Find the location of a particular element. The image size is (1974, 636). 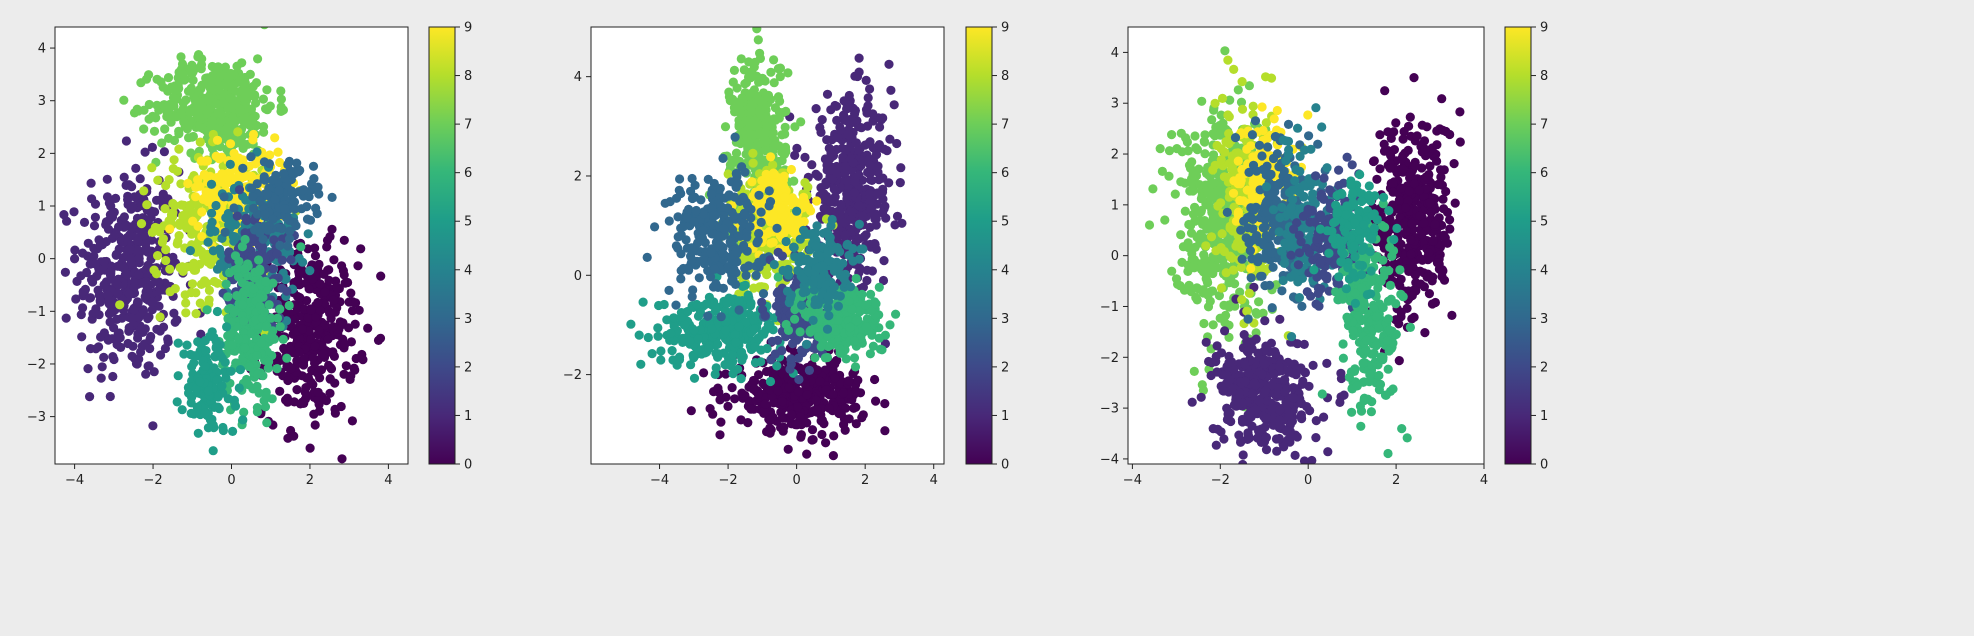

colorbar-tick-label: 7 is located at coordinates (468, 125).